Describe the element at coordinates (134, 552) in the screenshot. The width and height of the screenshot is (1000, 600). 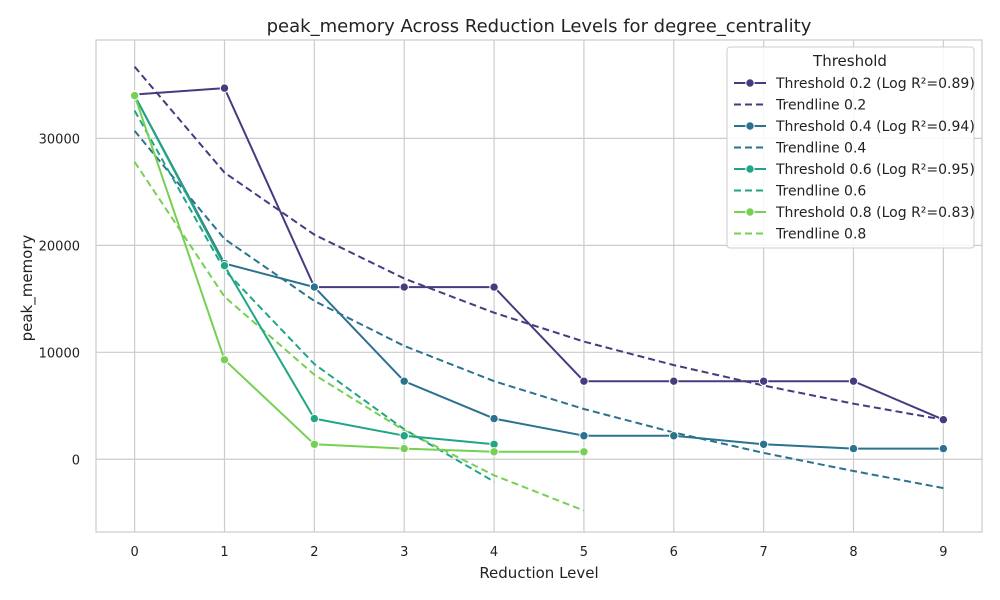
I see `x-tick-label: 0` at that location.